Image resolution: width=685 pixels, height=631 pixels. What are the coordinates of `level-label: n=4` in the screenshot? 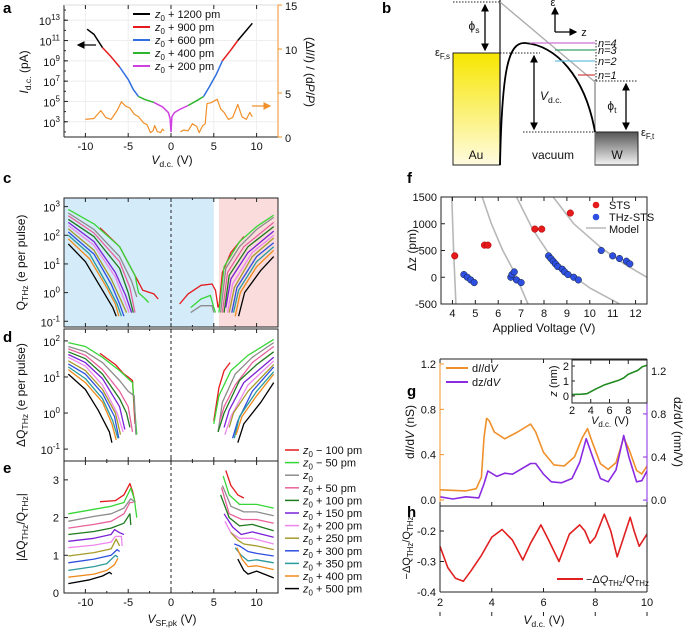 It's located at (607, 44).